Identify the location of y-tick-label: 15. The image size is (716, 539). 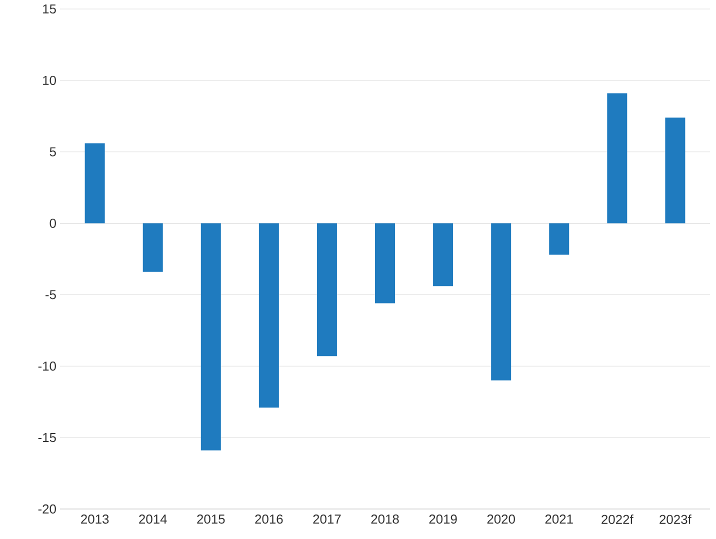
(49, 9).